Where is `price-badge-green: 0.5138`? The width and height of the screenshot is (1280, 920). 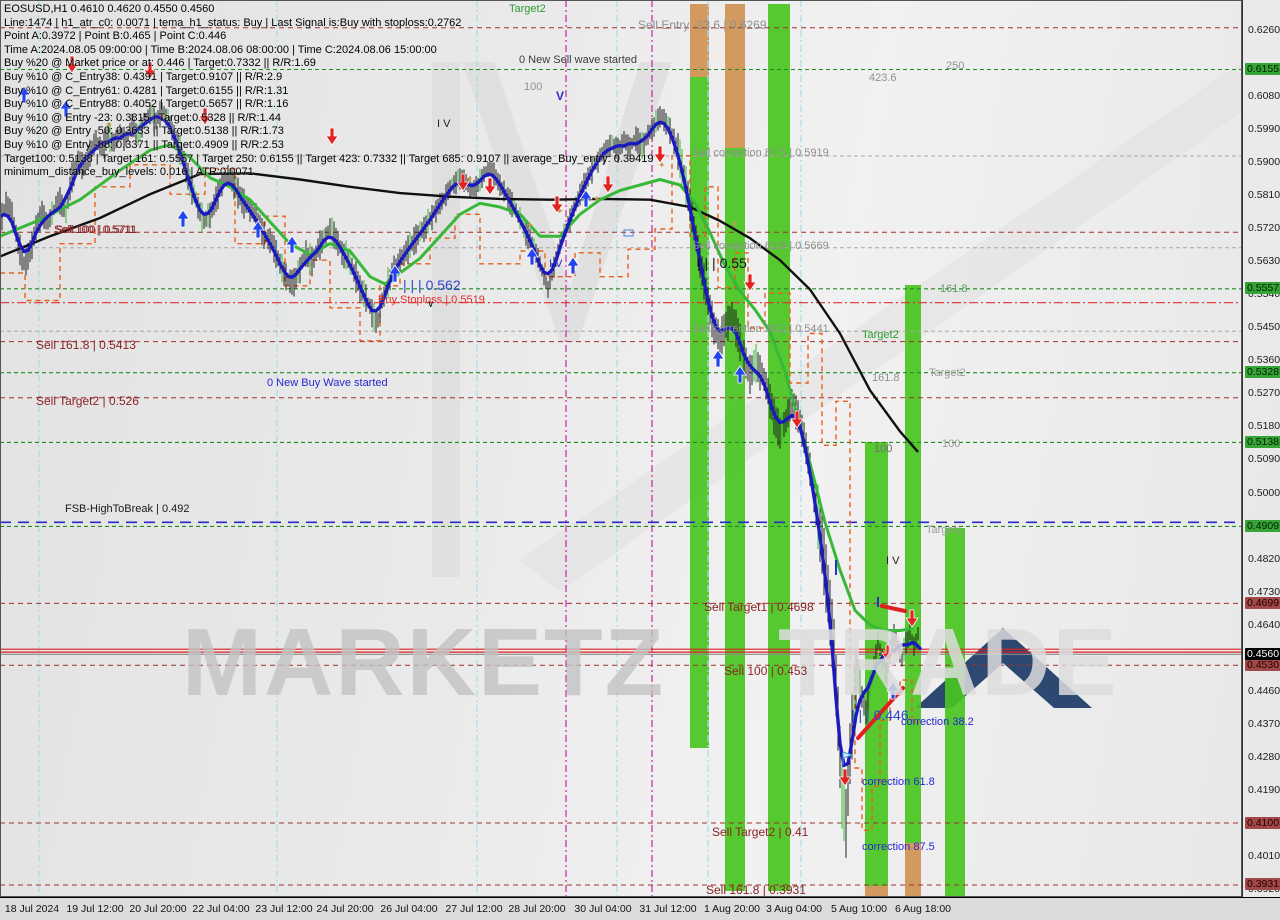
price-badge-green: 0.5138 is located at coordinates (1262, 441).